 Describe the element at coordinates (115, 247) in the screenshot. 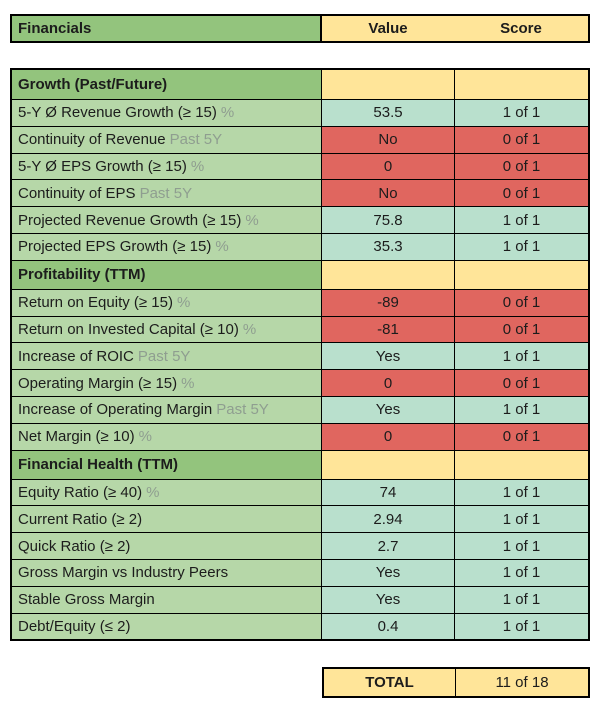

I see `metric-label: Projected EPS Growth (≥ 15)` at that location.